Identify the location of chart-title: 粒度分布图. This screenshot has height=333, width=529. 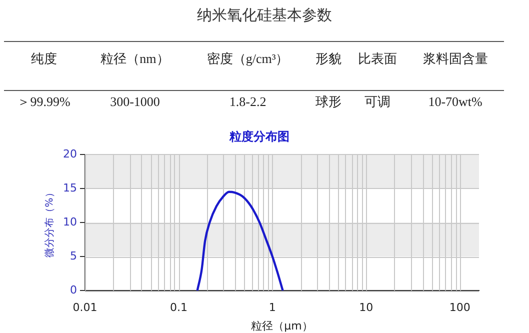
(259, 136).